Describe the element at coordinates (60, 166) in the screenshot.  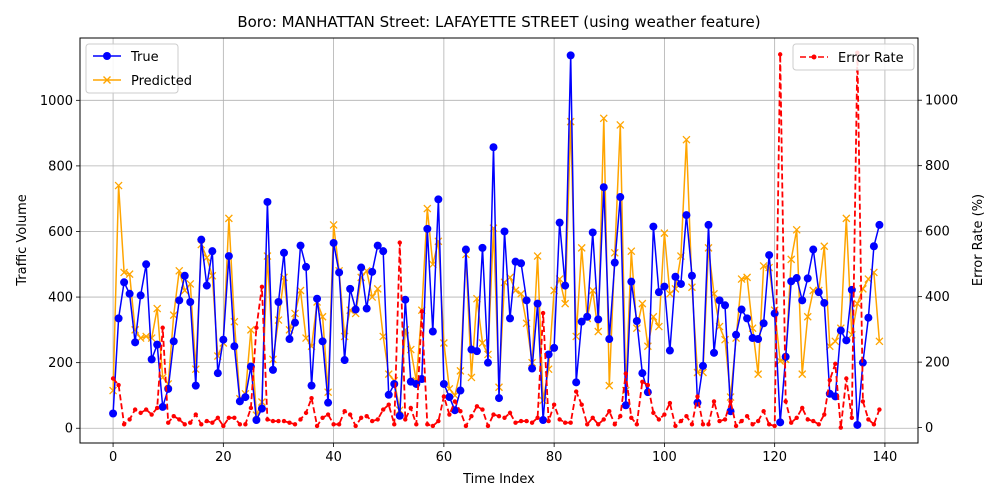
I see `y-tick-label: 800` at that location.